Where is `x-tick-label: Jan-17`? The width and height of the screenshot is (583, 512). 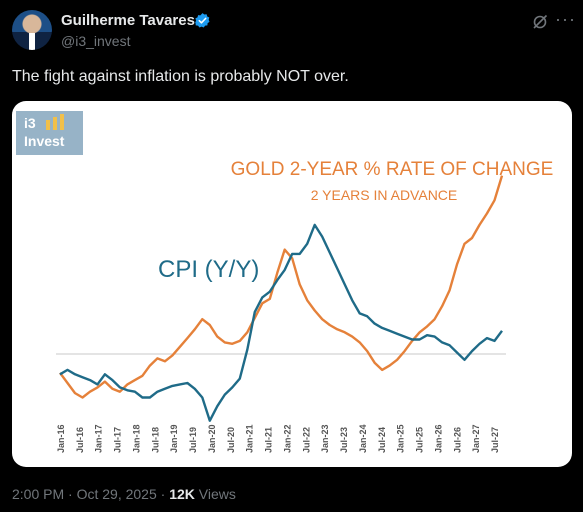 x-tick-label: Jan-17 is located at coordinates (99, 438).